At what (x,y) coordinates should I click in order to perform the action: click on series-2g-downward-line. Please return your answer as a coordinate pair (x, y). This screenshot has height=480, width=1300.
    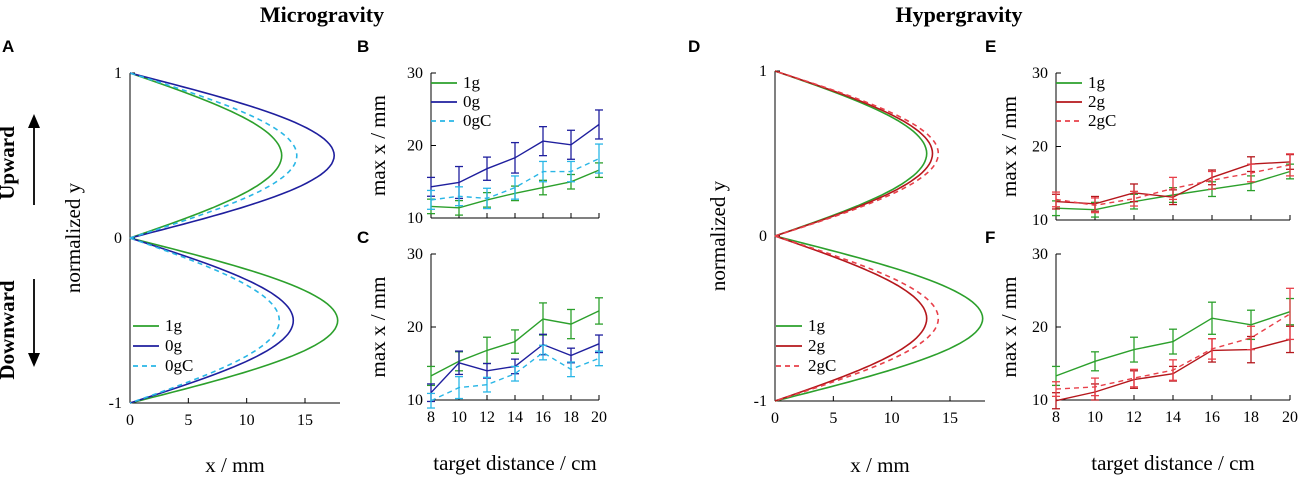
    Looking at the image, I should click on (851, 318).